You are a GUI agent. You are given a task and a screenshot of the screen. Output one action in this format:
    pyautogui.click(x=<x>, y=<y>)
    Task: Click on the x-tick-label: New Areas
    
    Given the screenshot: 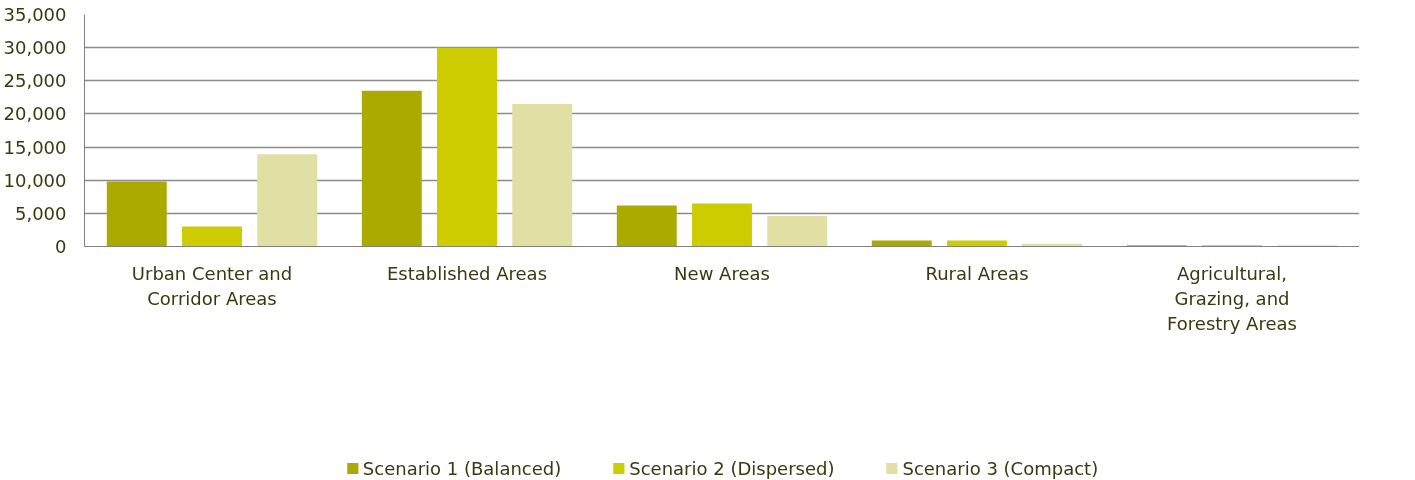 What is the action you would take?
    pyautogui.click(x=722, y=273)
    